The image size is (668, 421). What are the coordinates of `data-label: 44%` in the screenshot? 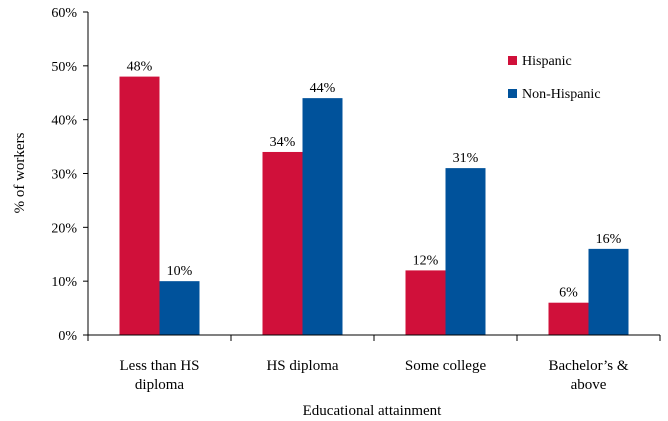 It's located at (323, 88).